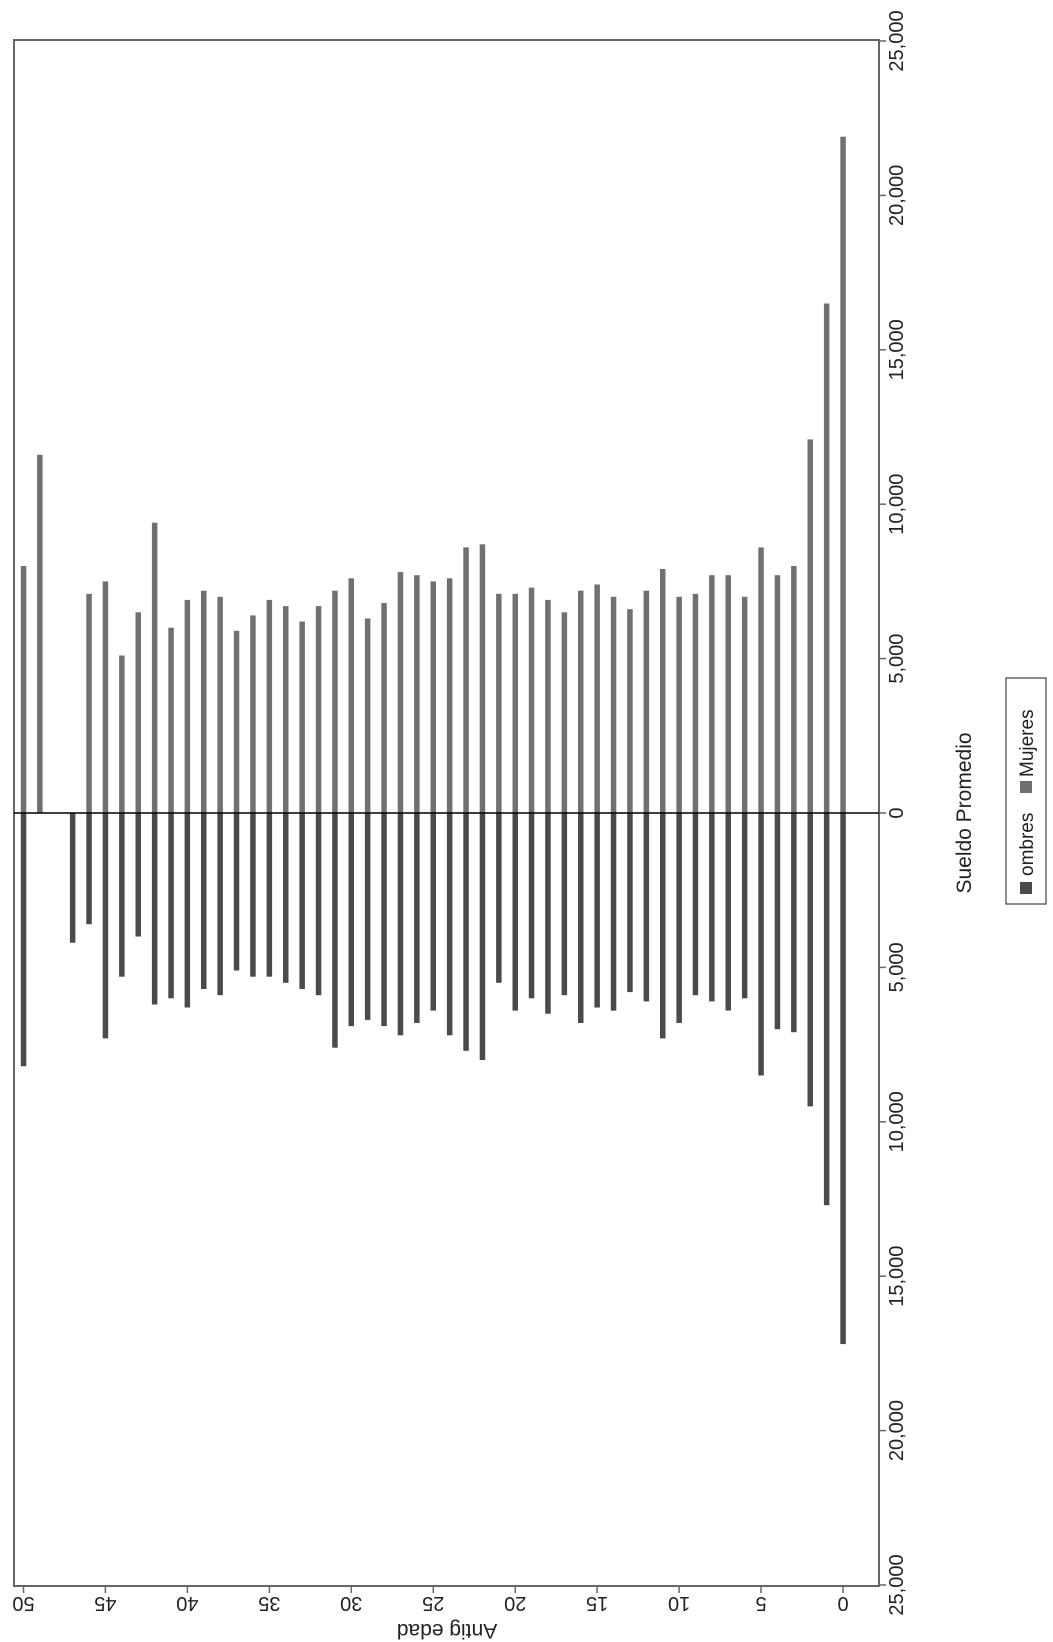 The width and height of the screenshot is (1053, 1642). I want to click on age-tick-label: 40, so click(187, 1603).